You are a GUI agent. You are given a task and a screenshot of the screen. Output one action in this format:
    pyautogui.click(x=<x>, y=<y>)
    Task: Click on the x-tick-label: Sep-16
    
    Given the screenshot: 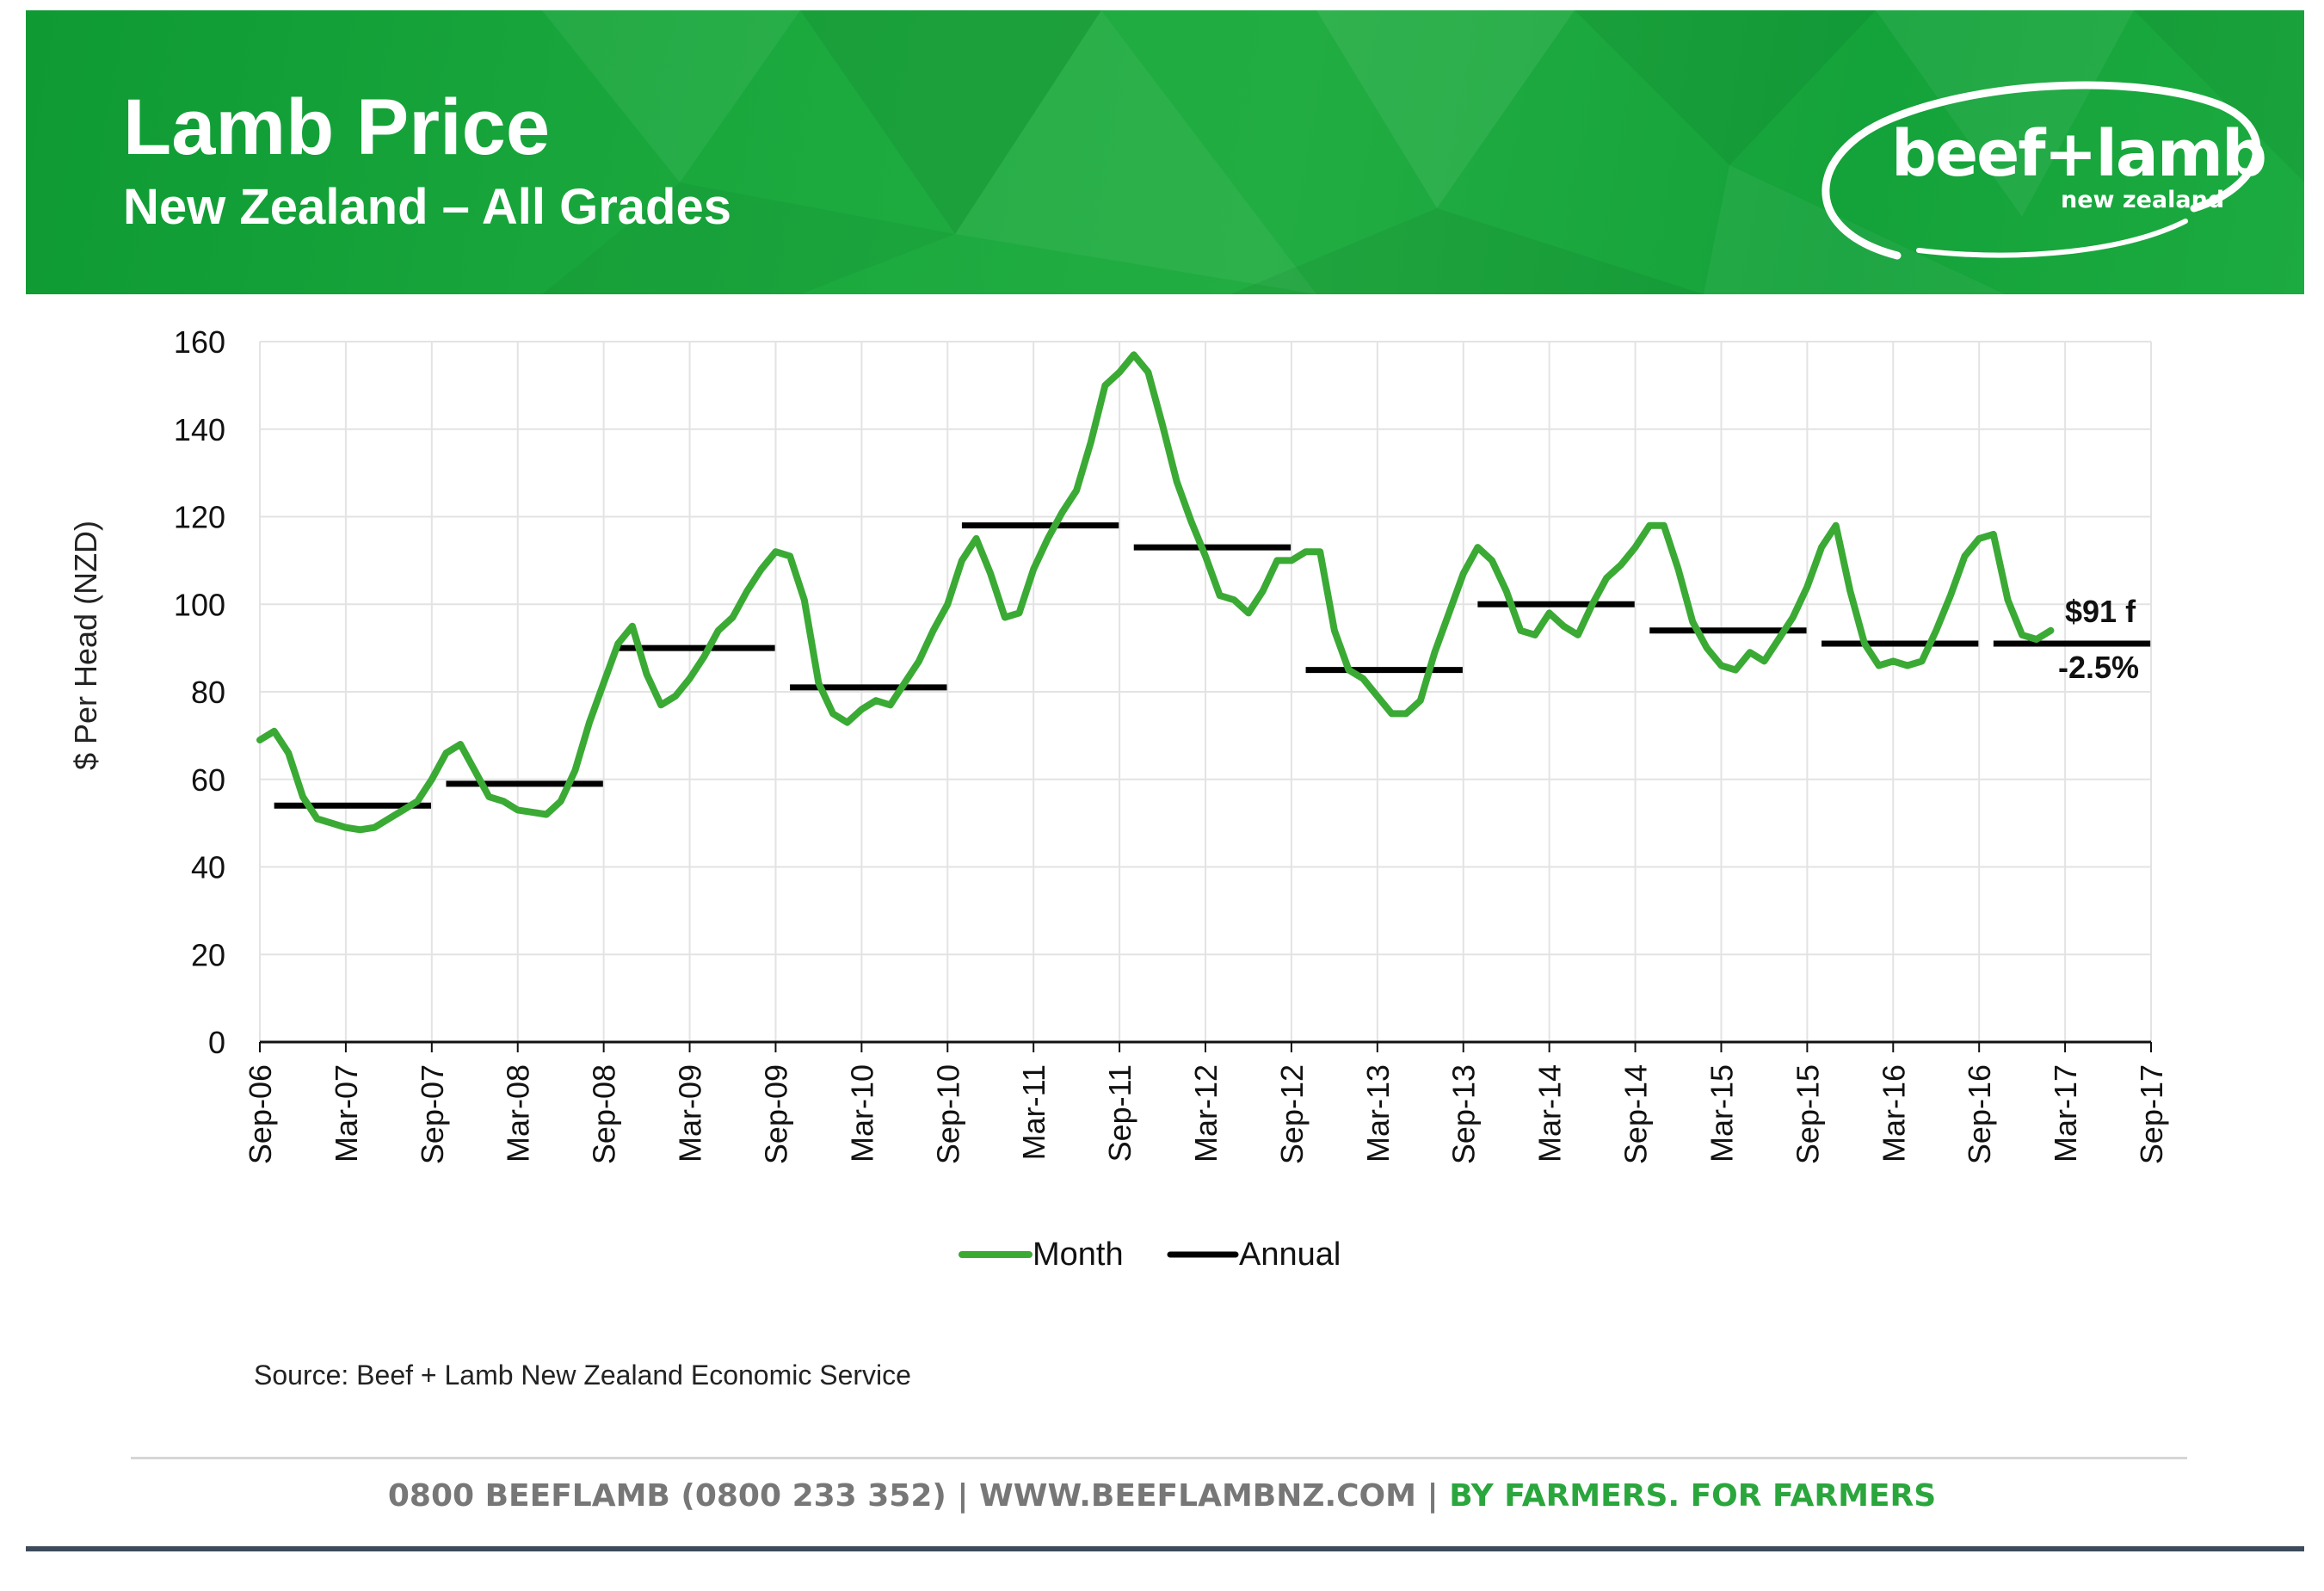 What is the action you would take?
    pyautogui.click(x=1979, y=1114)
    